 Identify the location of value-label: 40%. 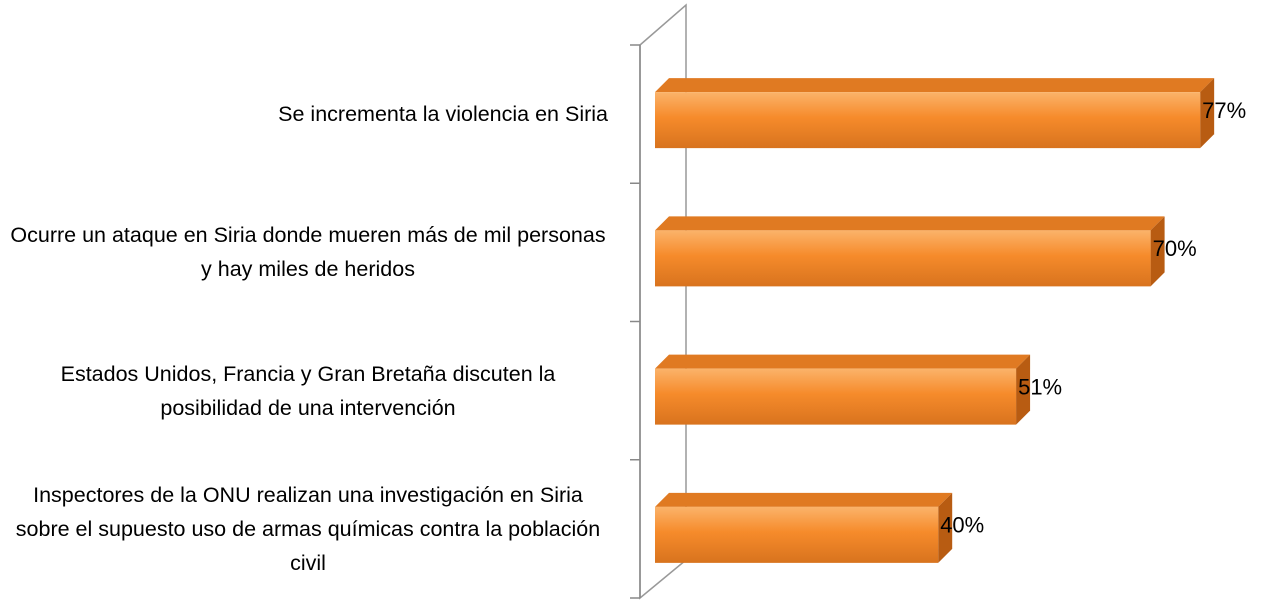
(962, 525).